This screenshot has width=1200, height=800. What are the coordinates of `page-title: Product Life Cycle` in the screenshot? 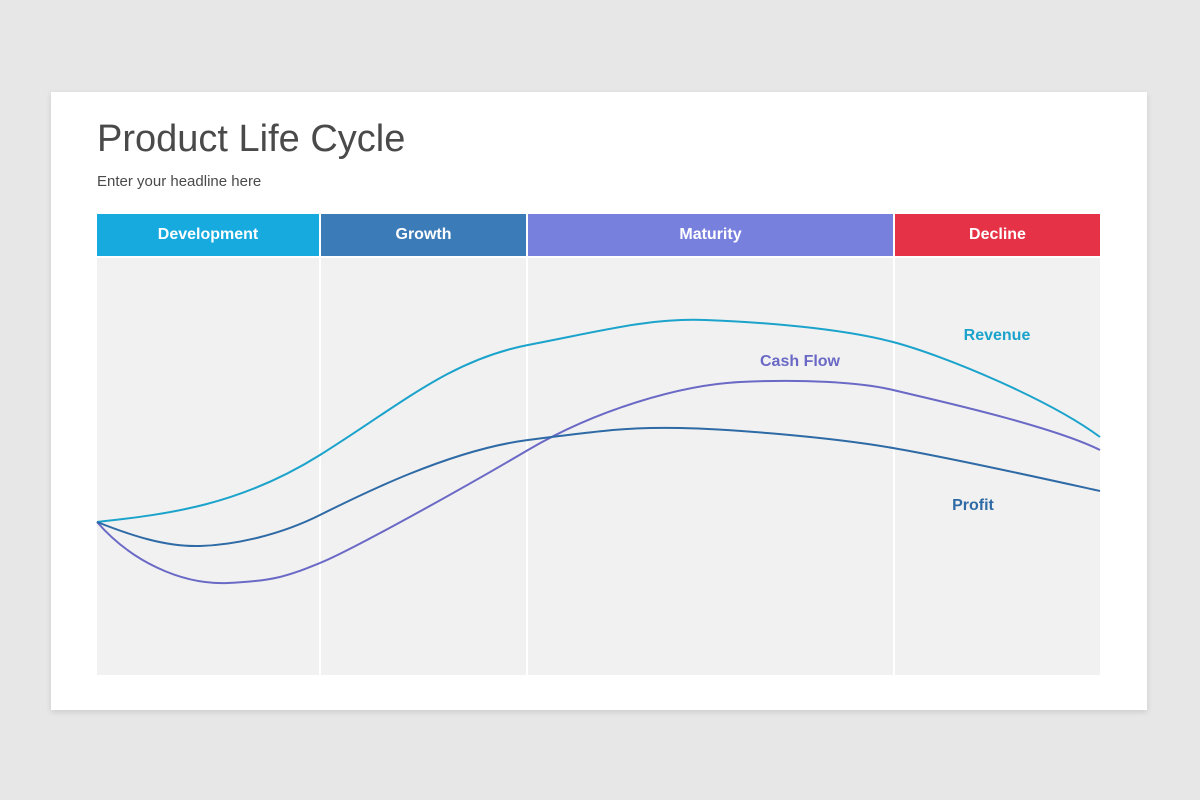 It's located at (251, 139).